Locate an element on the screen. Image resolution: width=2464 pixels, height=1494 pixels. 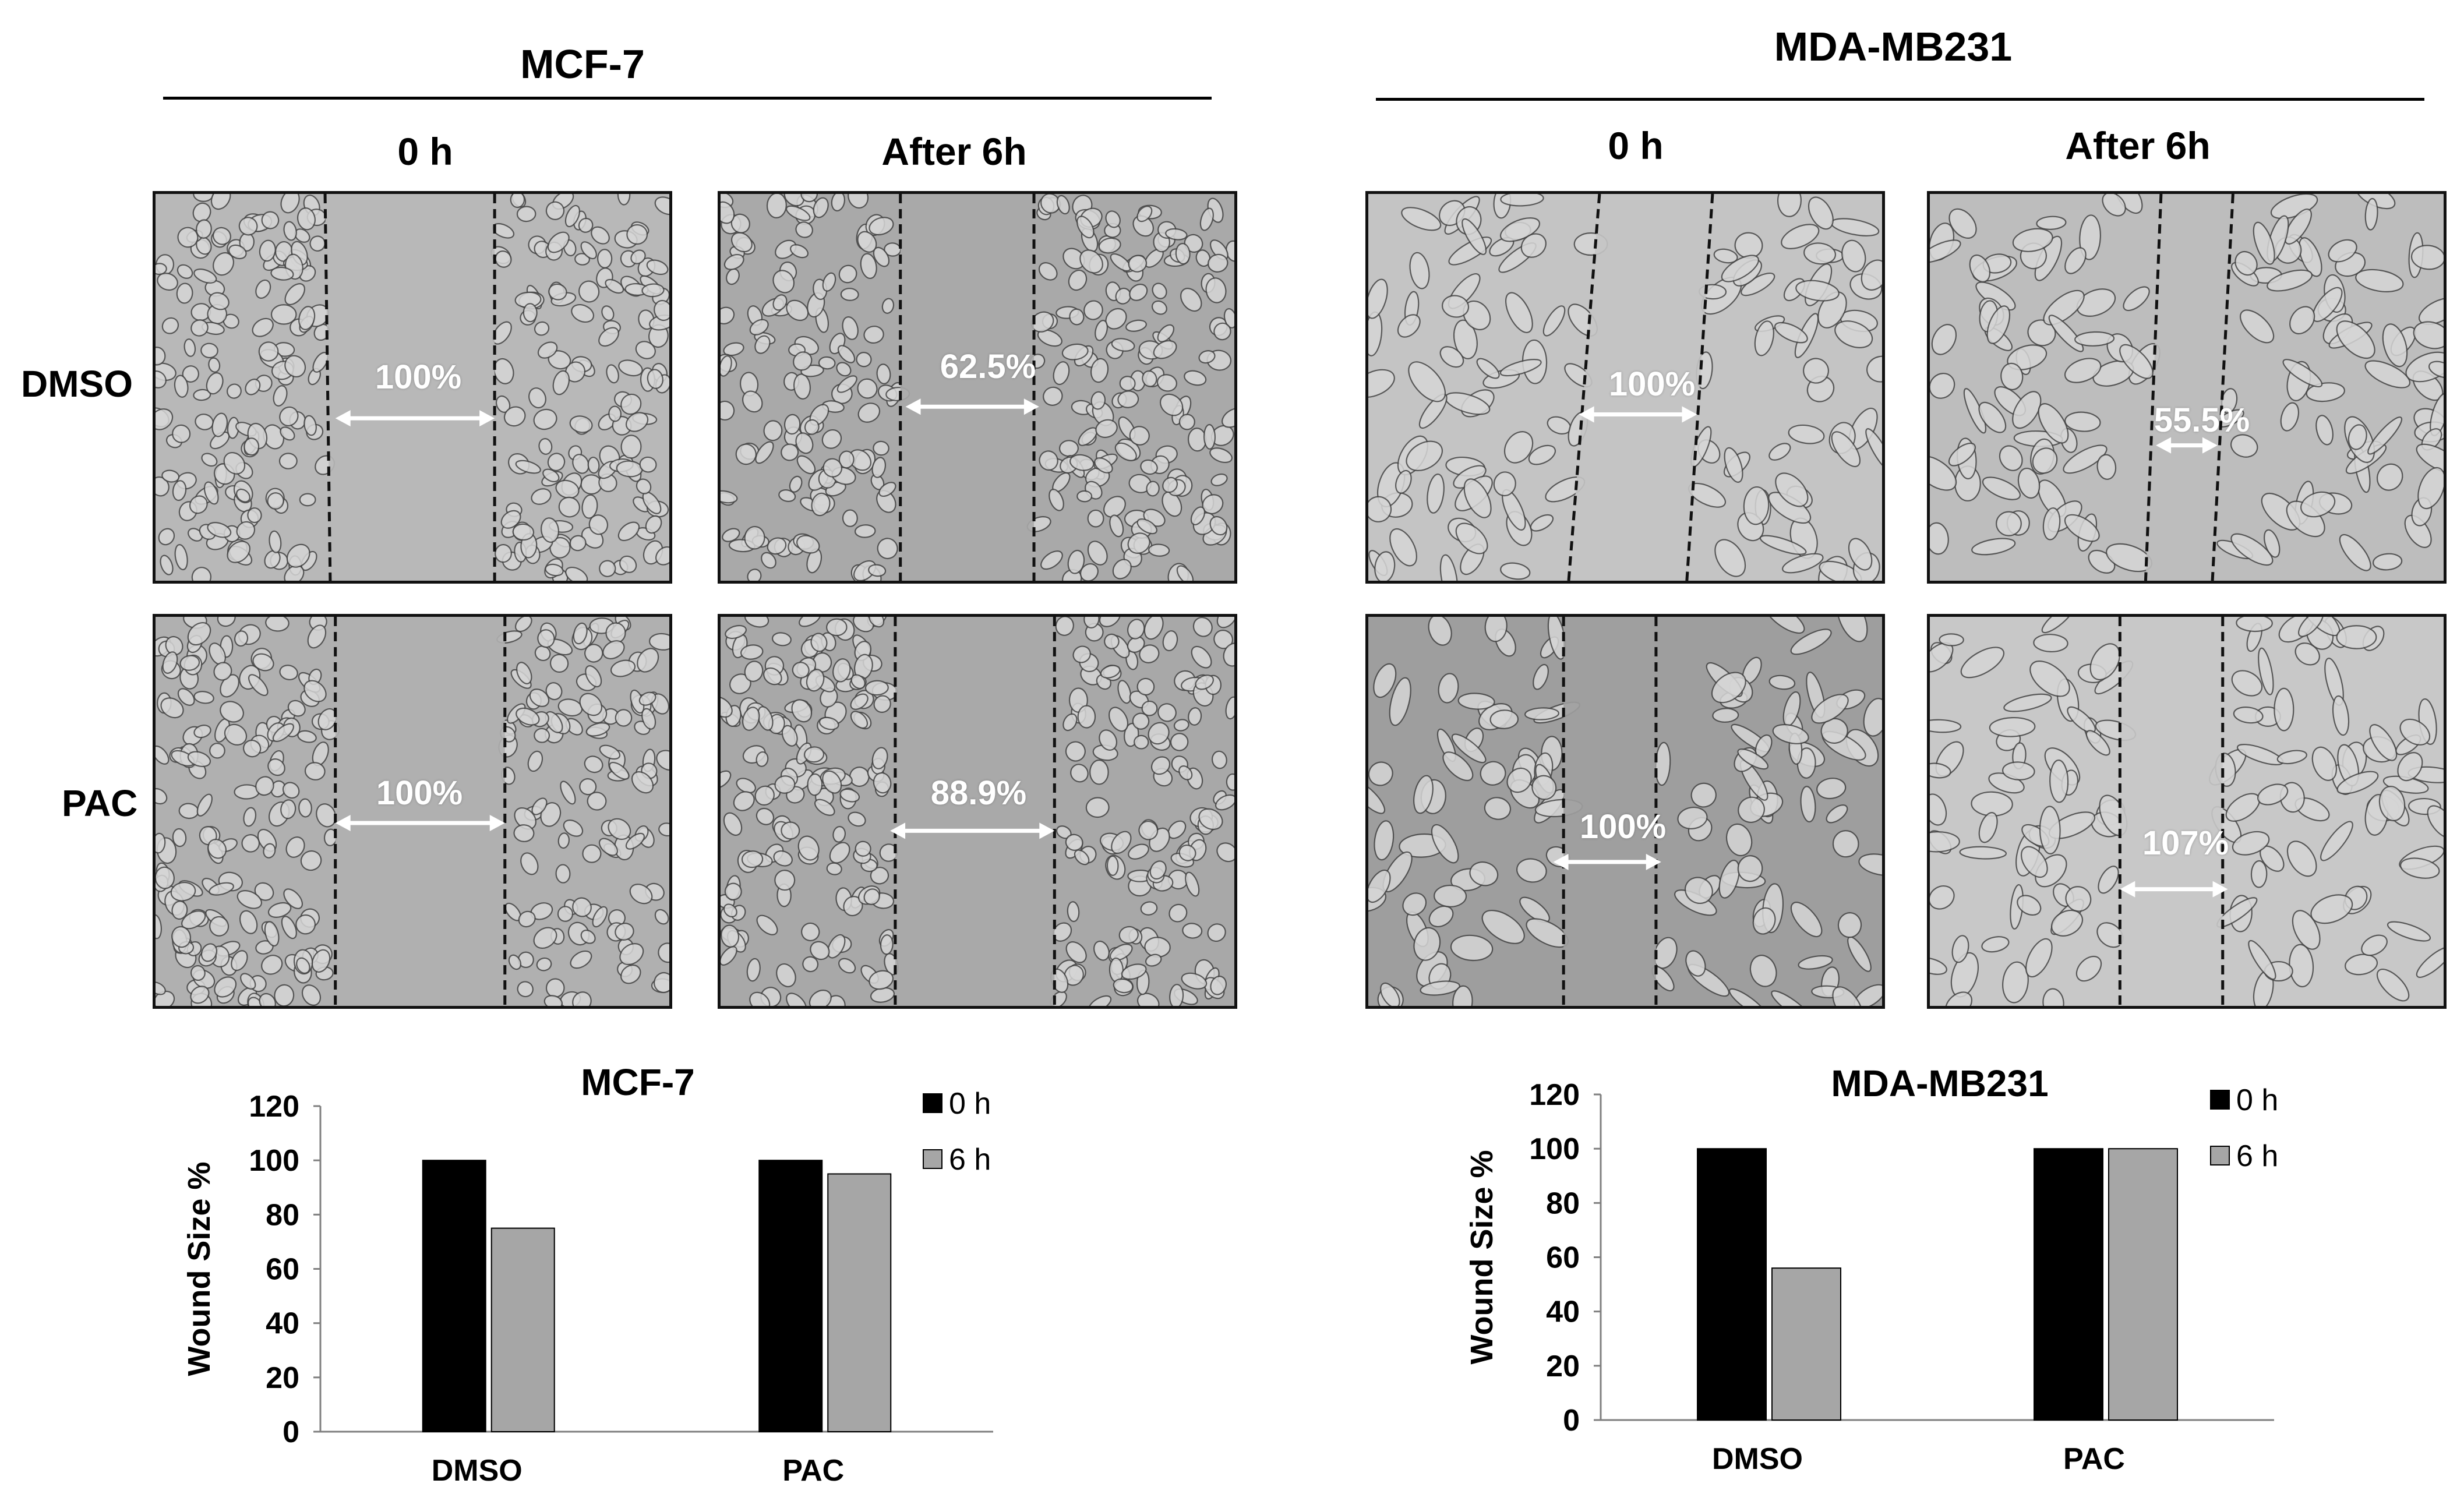
wound-label-mcf7-pac-0h: 100% is located at coordinates (419, 793).